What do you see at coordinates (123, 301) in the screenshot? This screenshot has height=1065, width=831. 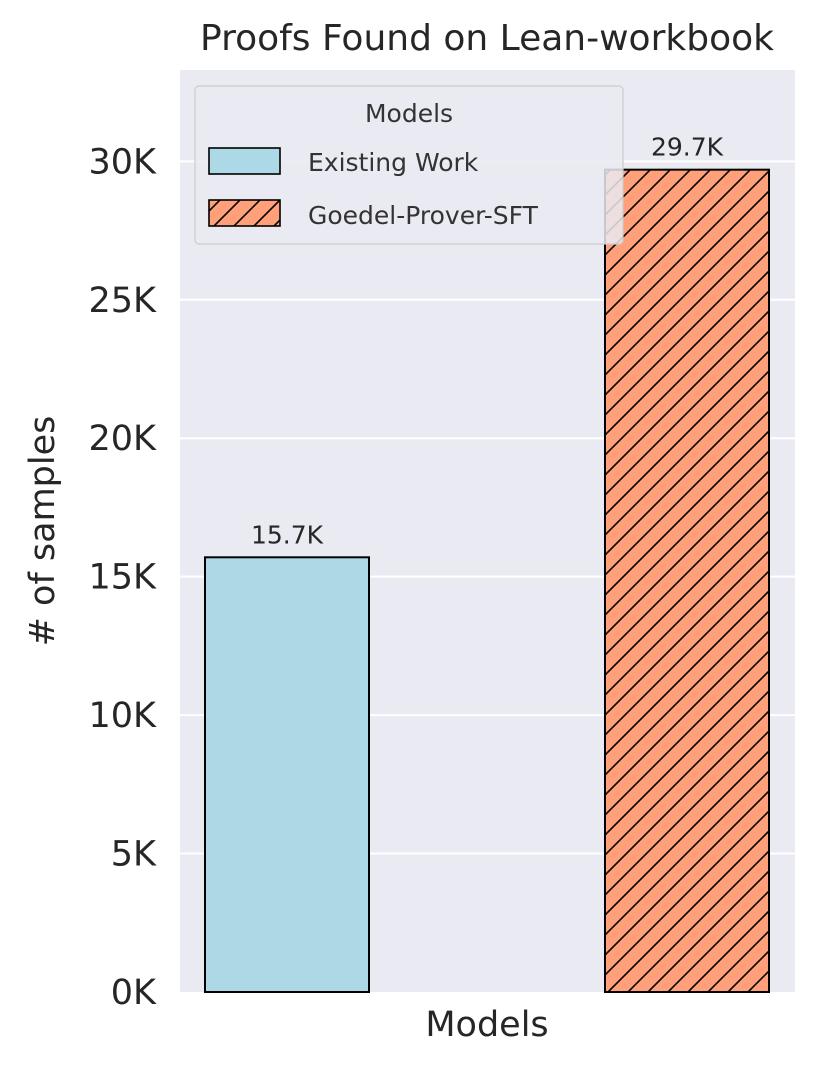 I see `y-tick-label: 25K` at bounding box center [123, 301].